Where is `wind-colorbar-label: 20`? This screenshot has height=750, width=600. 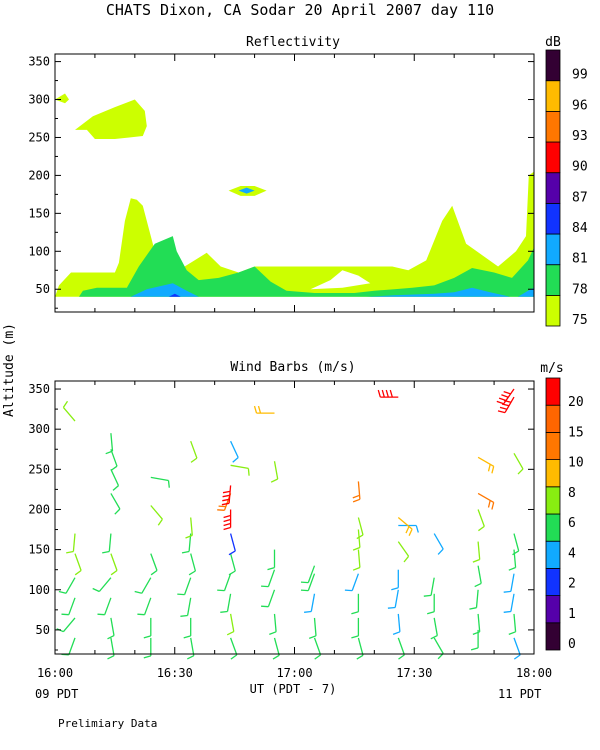 wind-colorbar-label: 20 is located at coordinates (576, 402).